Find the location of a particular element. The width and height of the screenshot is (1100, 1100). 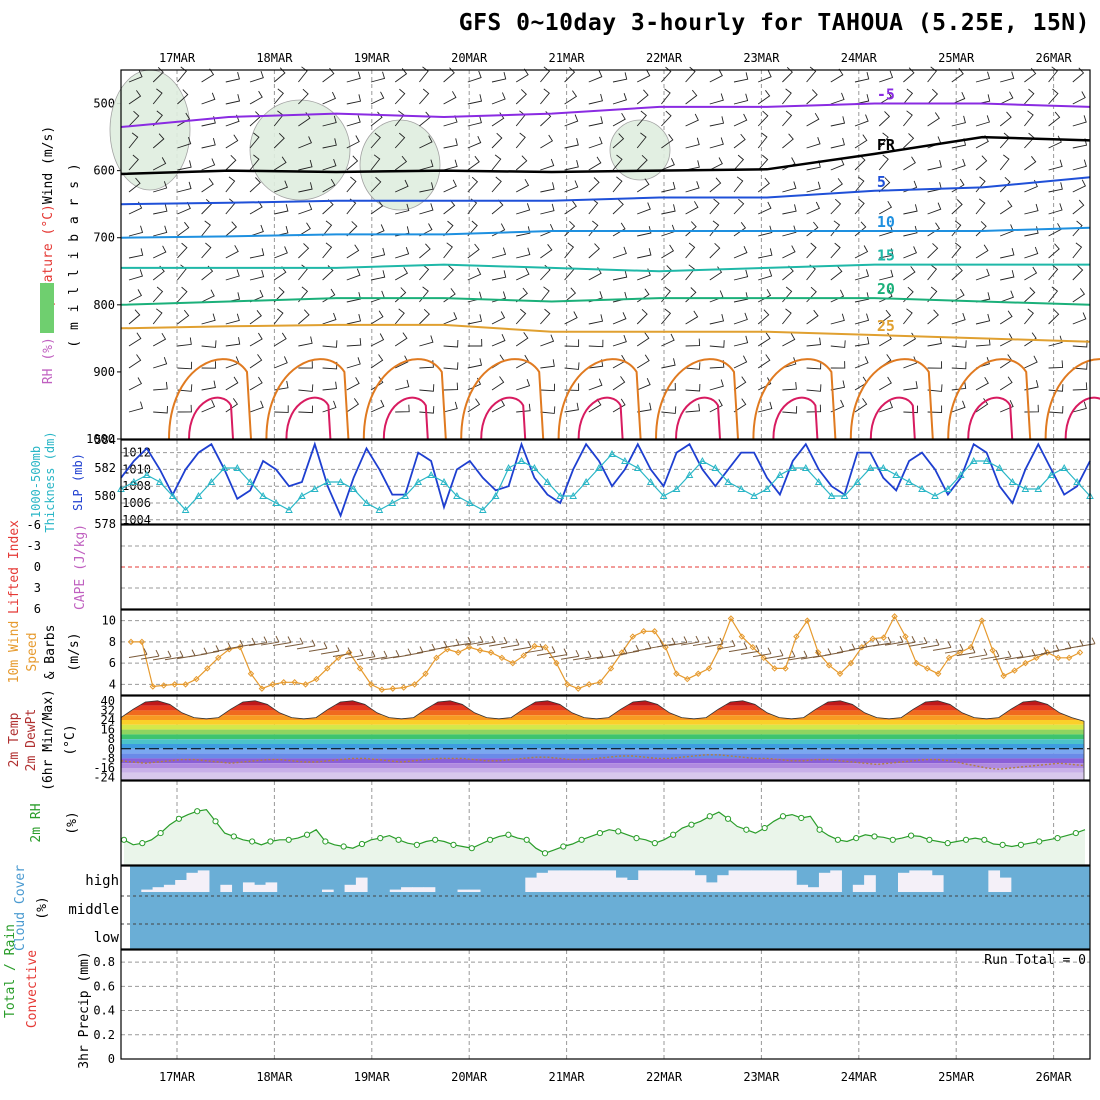

day-label-bottom: 20MAR is located at coordinates (469, 1077).